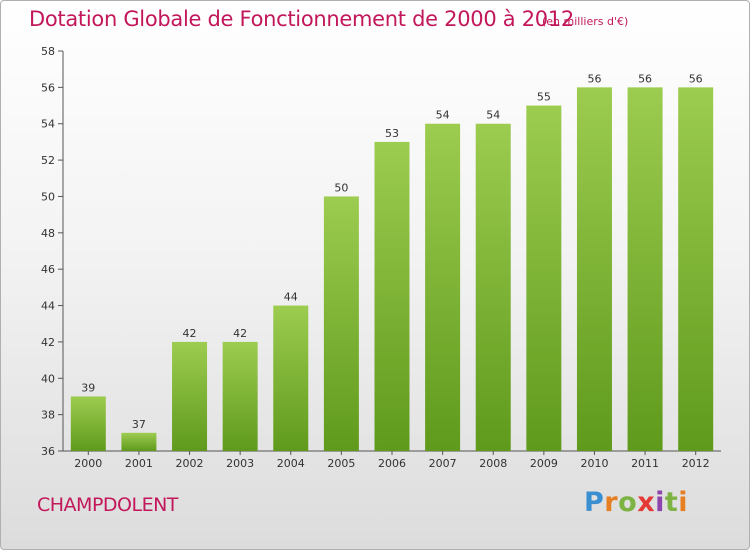 This screenshot has width=750, height=550. Describe the element at coordinates (594, 463) in the screenshot. I see `x-tick-label: 2010` at that location.